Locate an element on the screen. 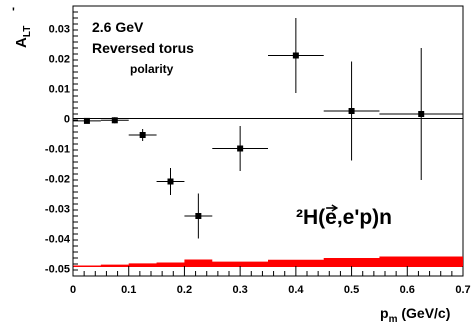 The image size is (473, 326). y-tick-label: -0.02 is located at coordinates (57, 180).